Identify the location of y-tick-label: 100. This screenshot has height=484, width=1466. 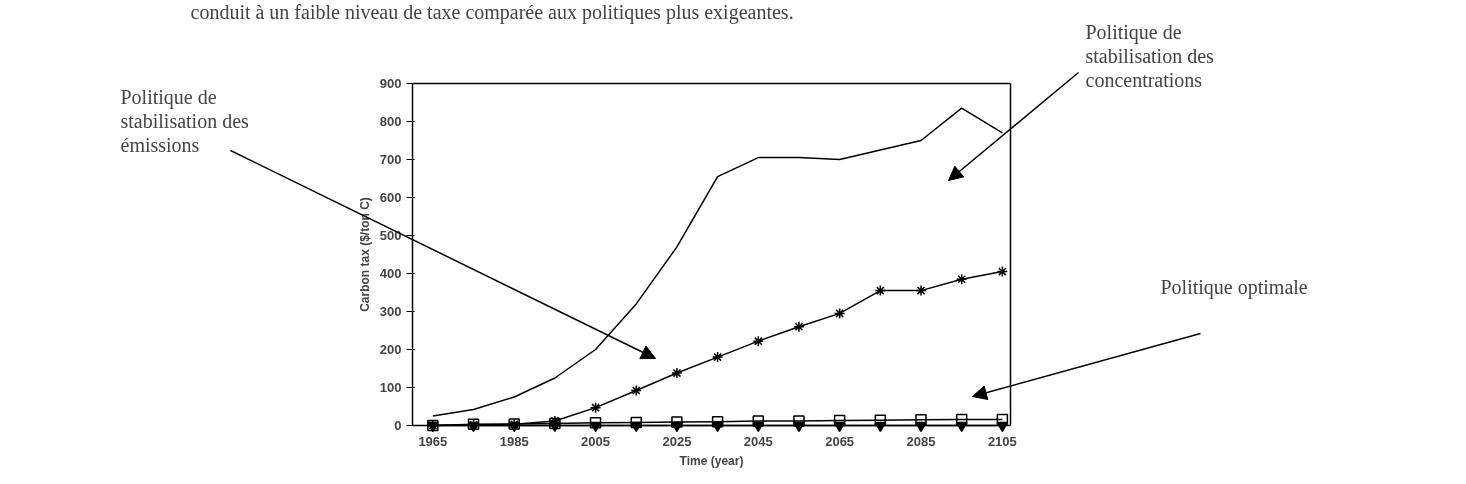
(390, 387).